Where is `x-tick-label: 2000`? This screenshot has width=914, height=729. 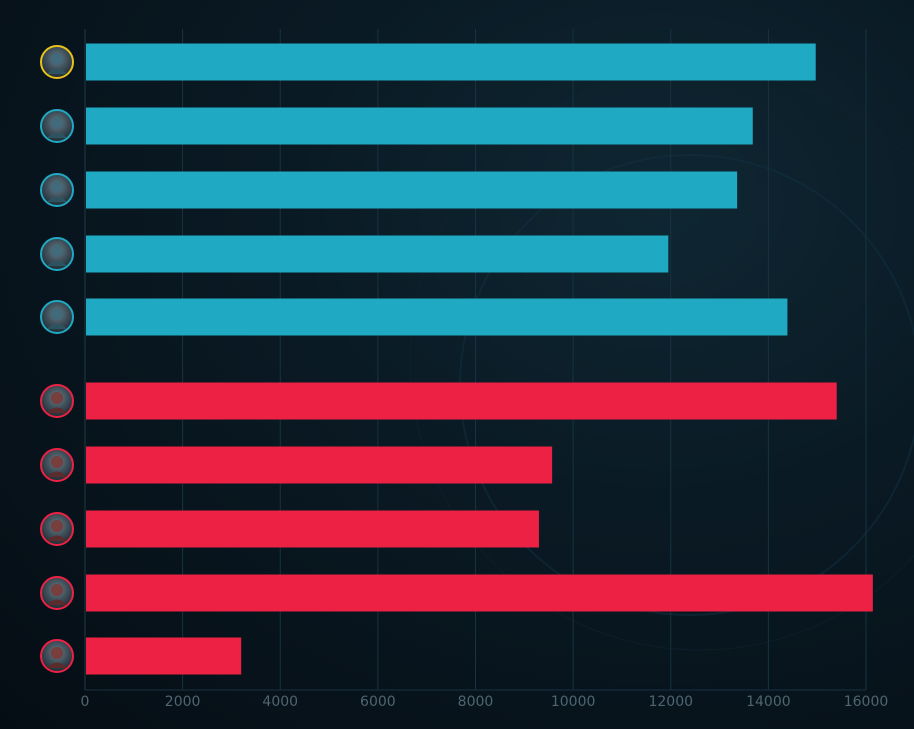
x-tick-label: 2000 is located at coordinates (183, 702).